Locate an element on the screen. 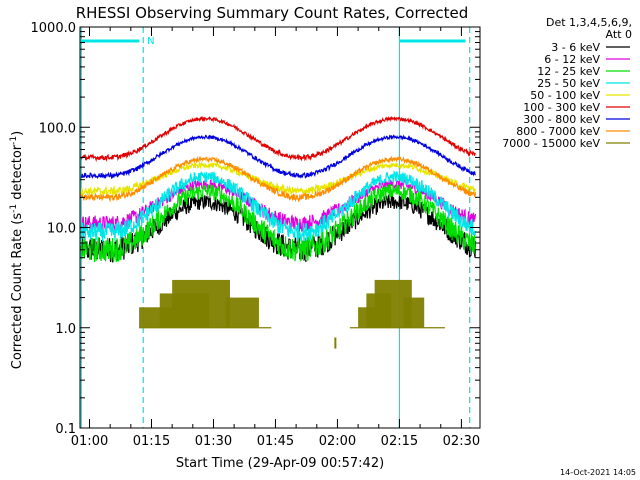  x-tick-label: 01:15 is located at coordinates (151, 441).